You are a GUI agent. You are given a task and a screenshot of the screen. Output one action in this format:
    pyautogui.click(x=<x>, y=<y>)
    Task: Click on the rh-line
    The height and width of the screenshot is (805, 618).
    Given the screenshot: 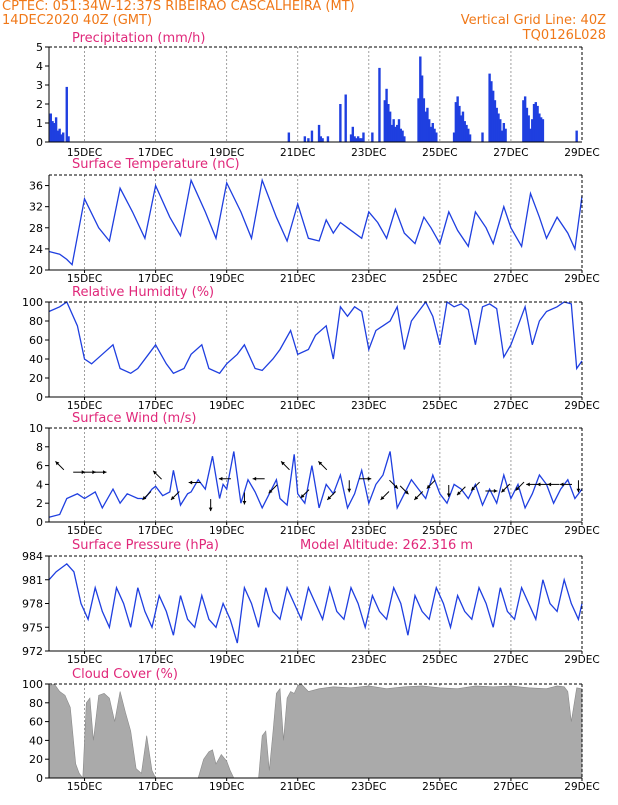 What is the action you would take?
    pyautogui.click(x=315, y=337)
    